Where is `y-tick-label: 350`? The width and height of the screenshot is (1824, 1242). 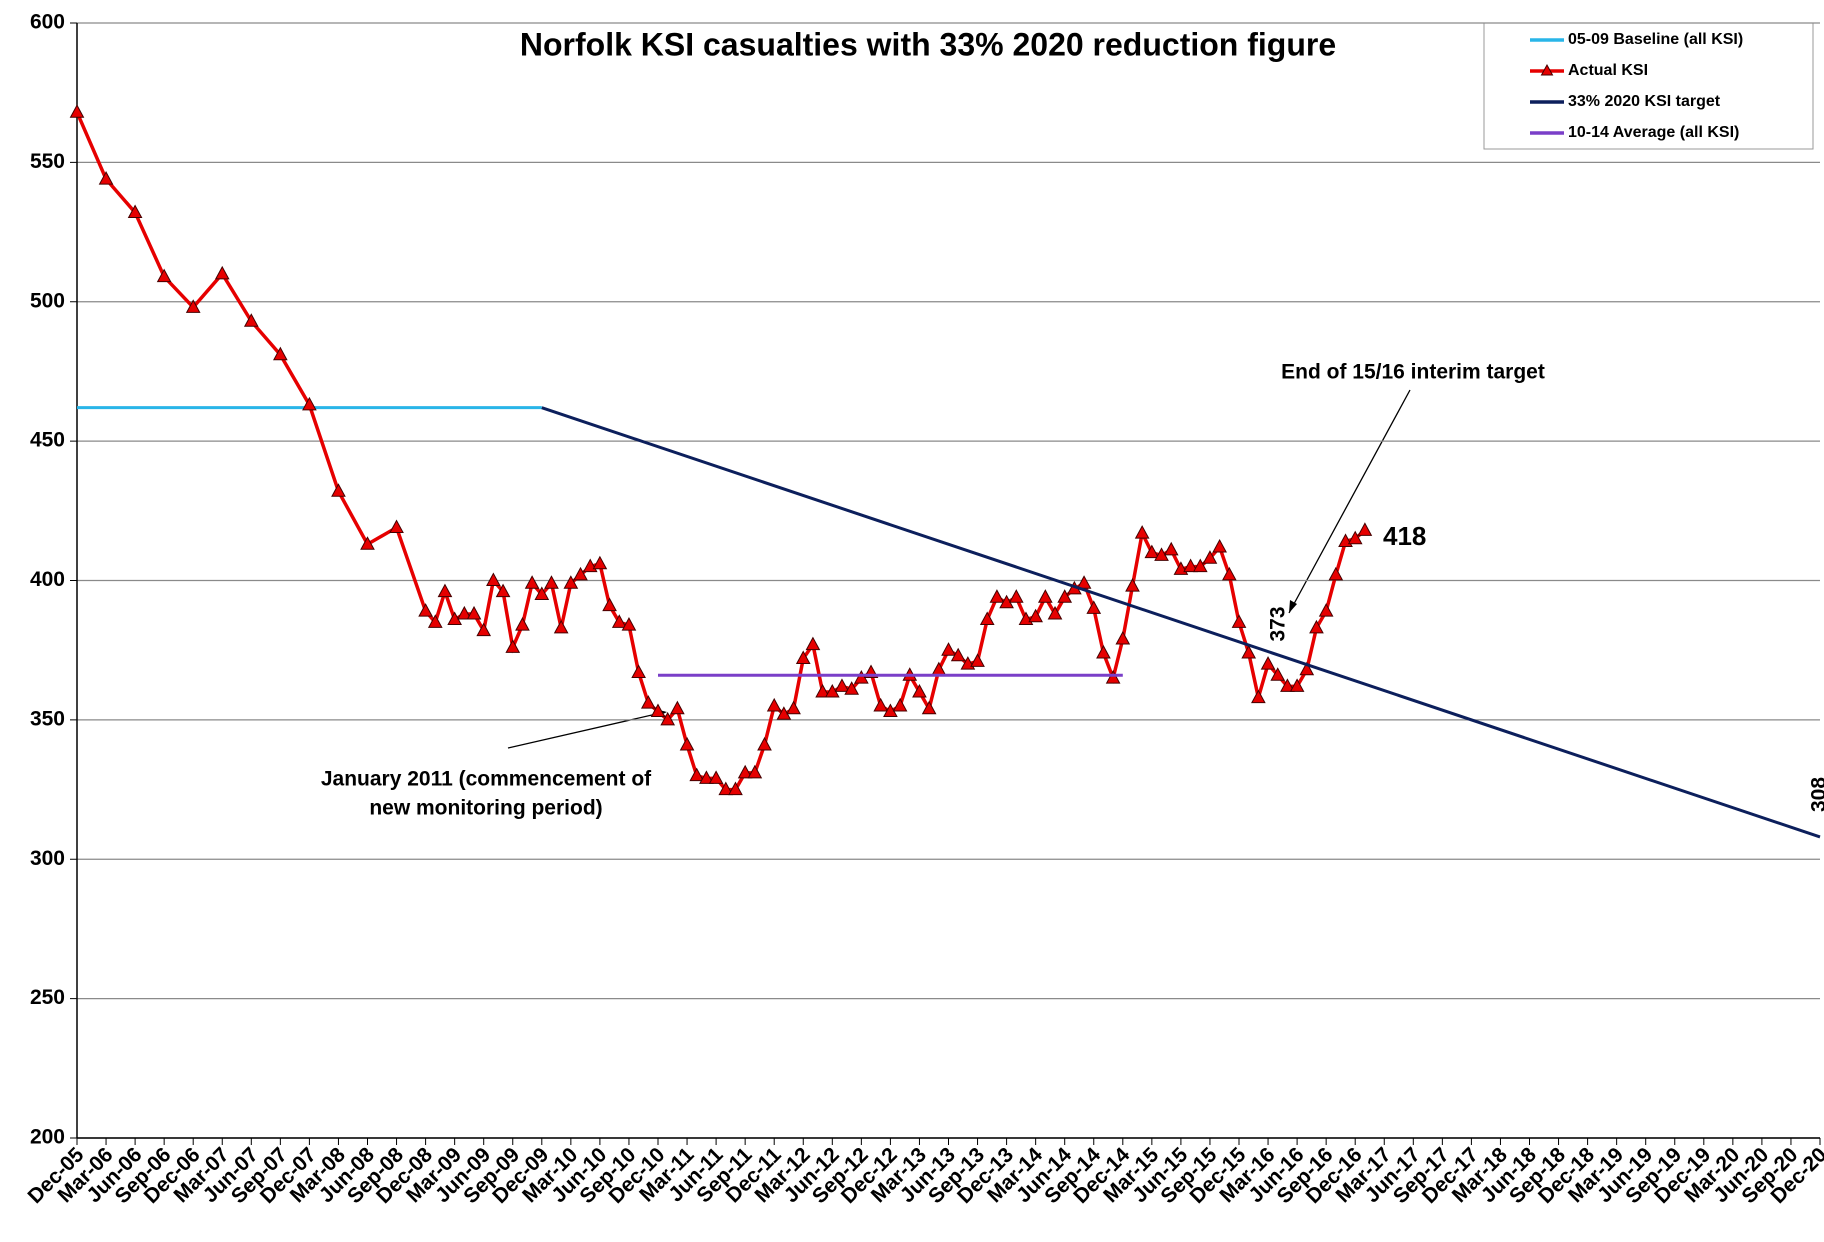
y-tick-label: 350 is located at coordinates (47, 718).